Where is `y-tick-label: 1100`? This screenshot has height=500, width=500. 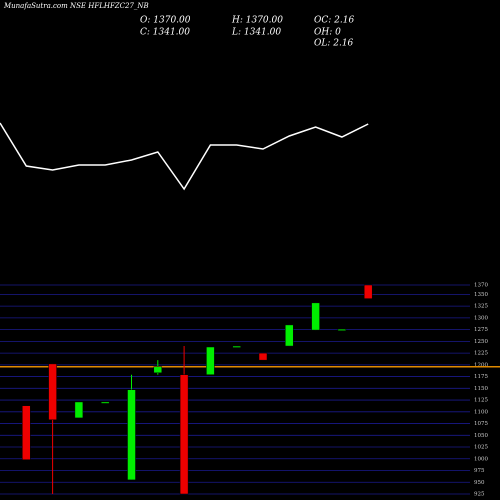
y-tick-label: 1100 is located at coordinates (481, 412).